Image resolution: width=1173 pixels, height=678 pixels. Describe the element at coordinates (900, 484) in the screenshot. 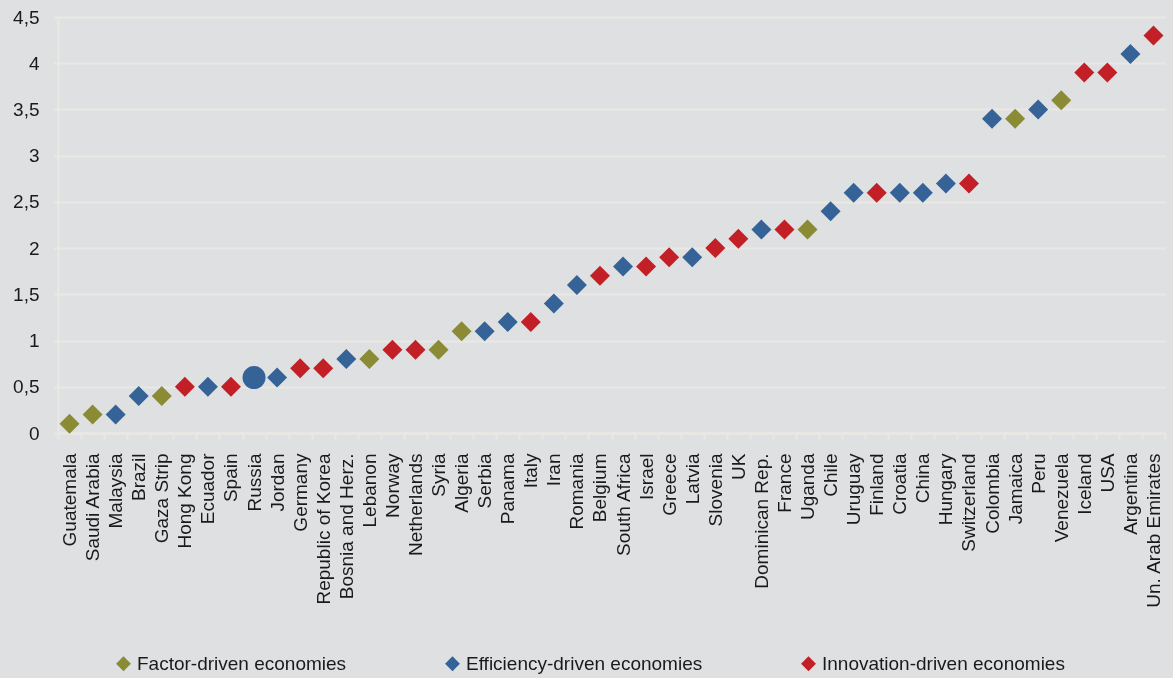

I see `x-tick-label: Croatia` at that location.